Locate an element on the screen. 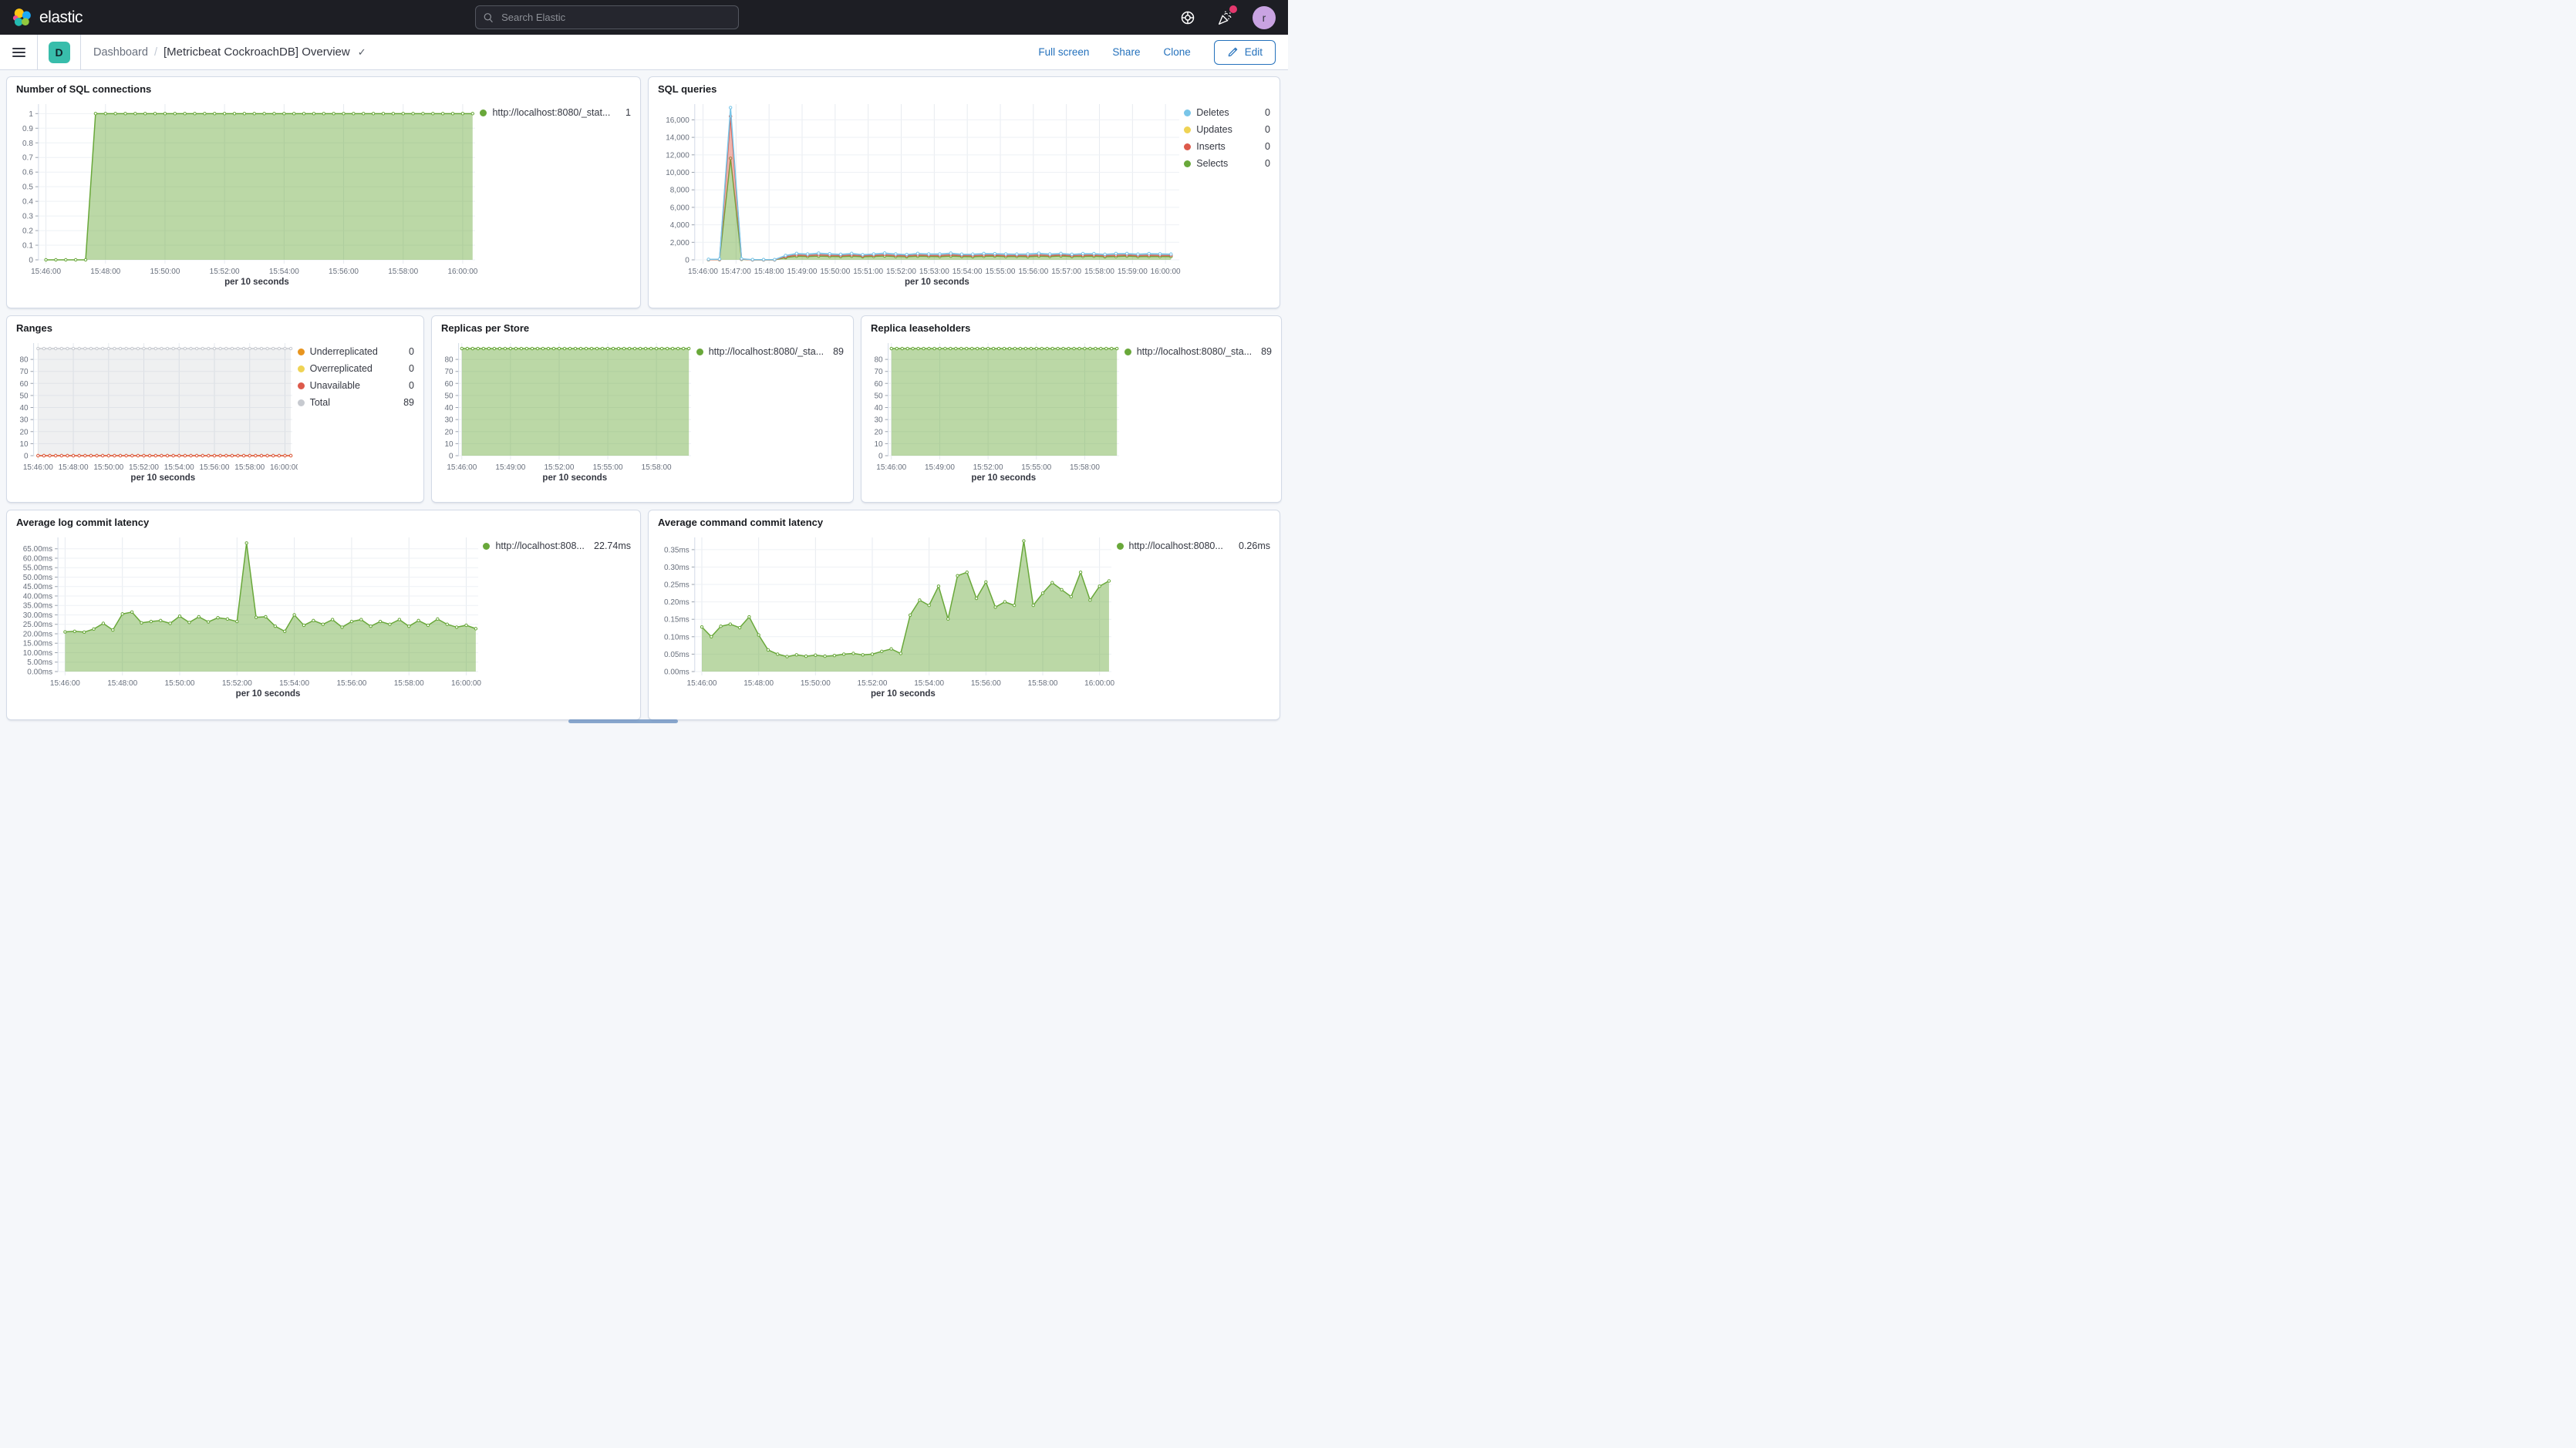 The height and width of the screenshot is (1448, 2576). legend-label: Total is located at coordinates (319, 402).